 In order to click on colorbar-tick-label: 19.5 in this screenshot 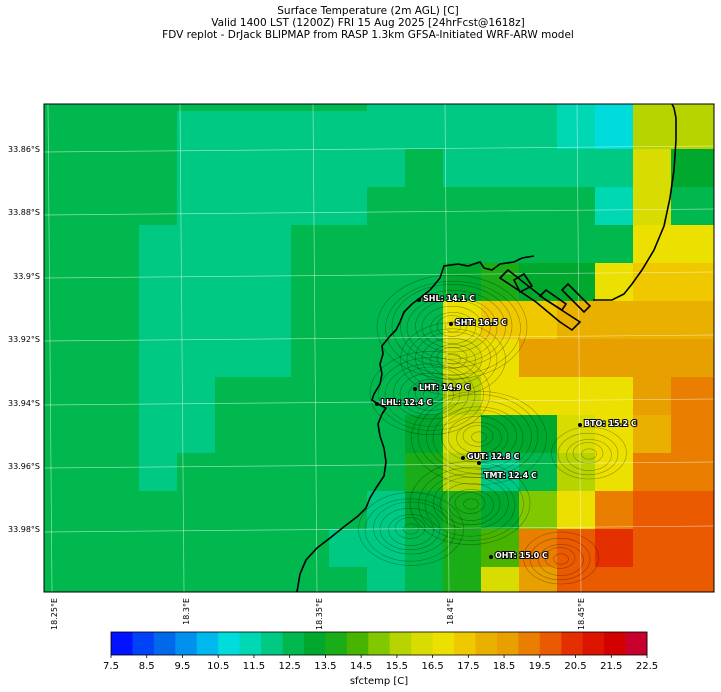, I will do `click(540, 666)`.